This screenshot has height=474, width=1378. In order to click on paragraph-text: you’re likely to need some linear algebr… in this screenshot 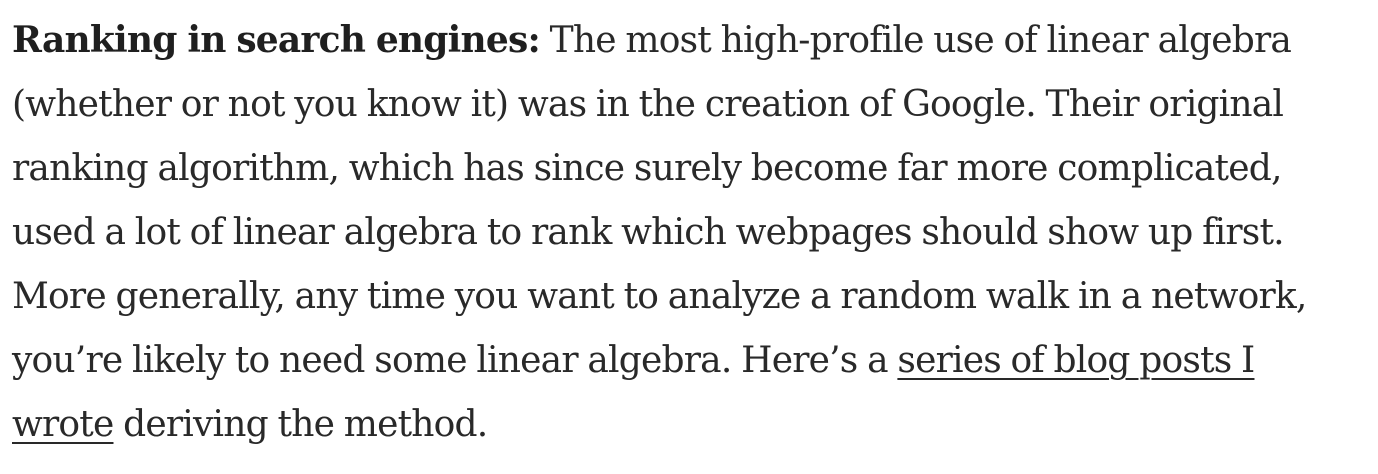, I will do `click(455, 360)`.